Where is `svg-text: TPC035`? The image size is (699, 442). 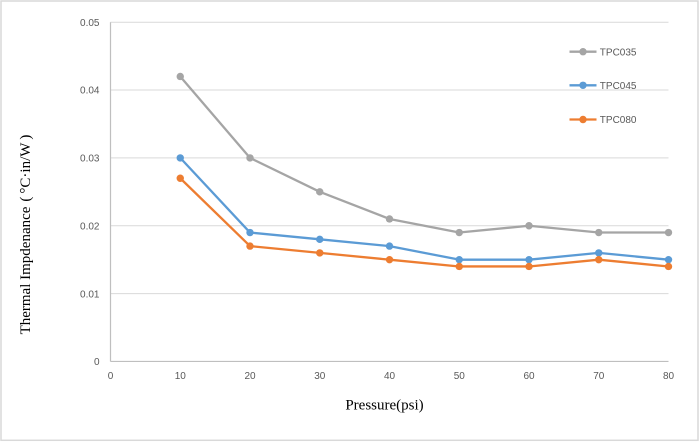 svg-text: TPC035 is located at coordinates (618, 52).